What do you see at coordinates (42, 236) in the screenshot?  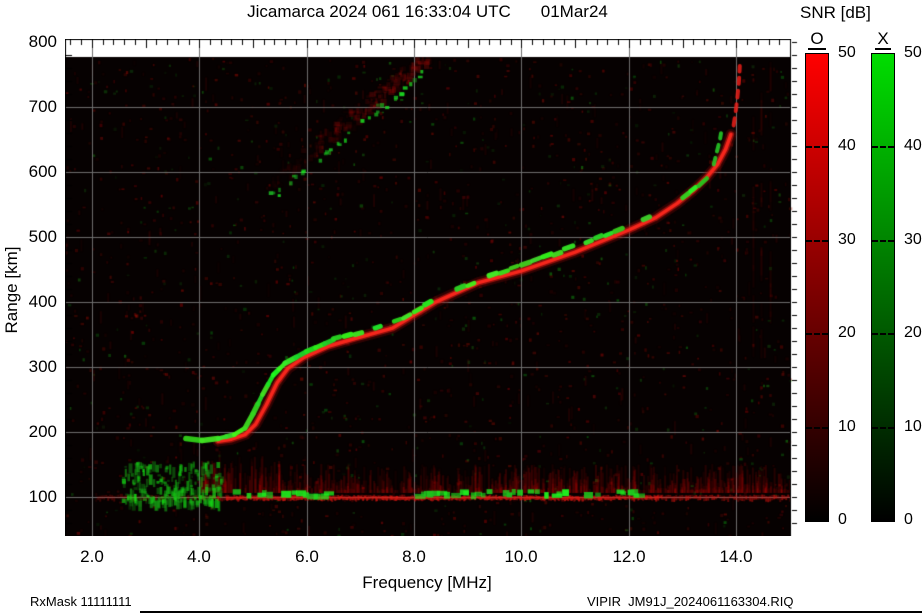 I see `y-tick-label: 500` at bounding box center [42, 236].